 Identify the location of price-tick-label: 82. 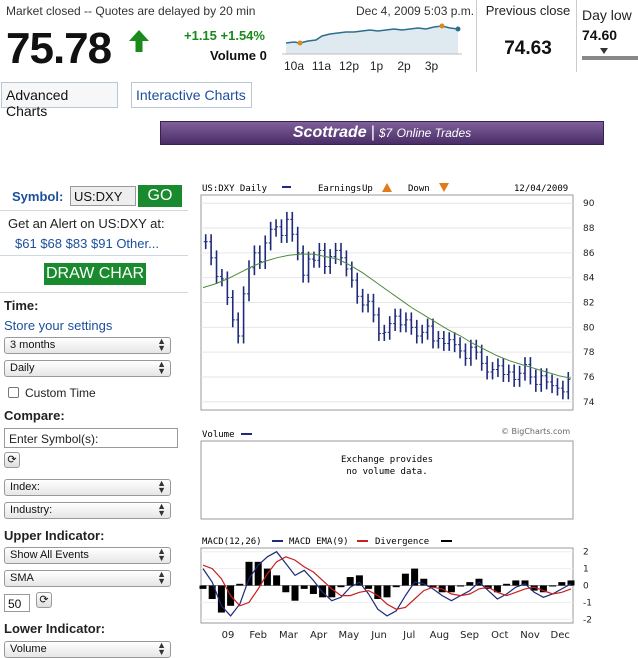
(588, 304).